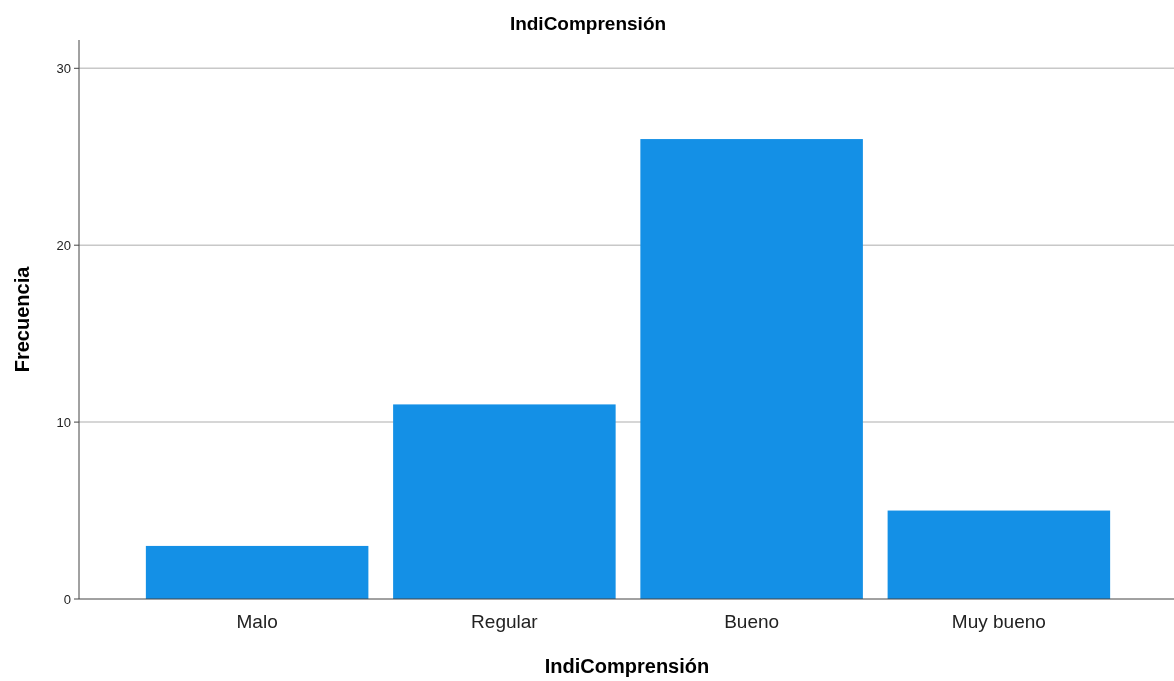 The height and width of the screenshot is (681, 1174). What do you see at coordinates (63, 68) in the screenshot?
I see `y-tick-label: 30` at bounding box center [63, 68].